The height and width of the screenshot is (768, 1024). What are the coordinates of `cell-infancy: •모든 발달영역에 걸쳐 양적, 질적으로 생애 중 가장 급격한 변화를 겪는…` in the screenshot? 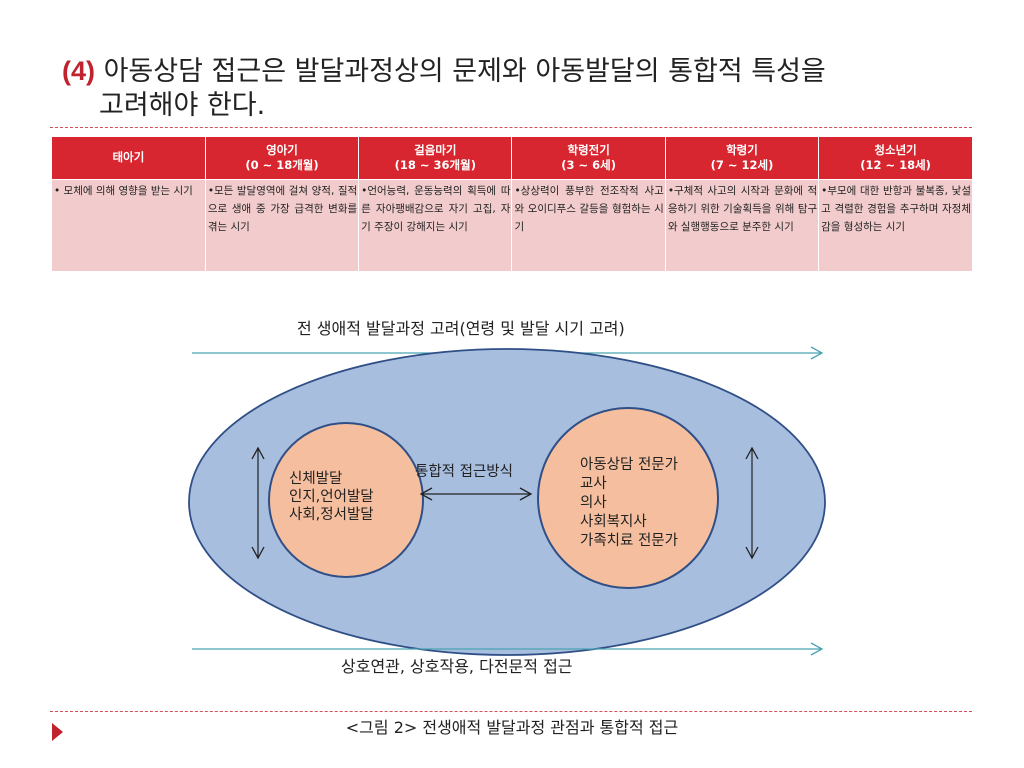 It's located at (281, 224).